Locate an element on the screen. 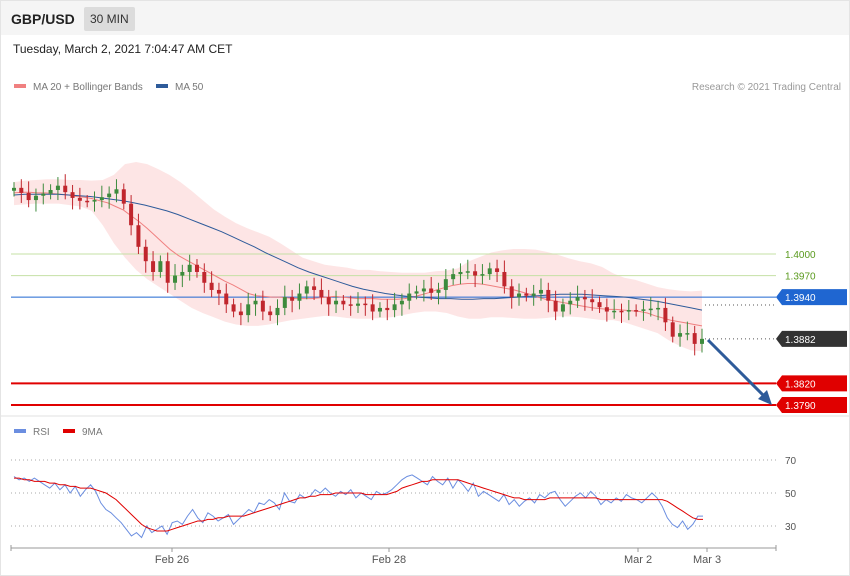  header-bar: GBP/USD 30 MIN is located at coordinates (425, 18).